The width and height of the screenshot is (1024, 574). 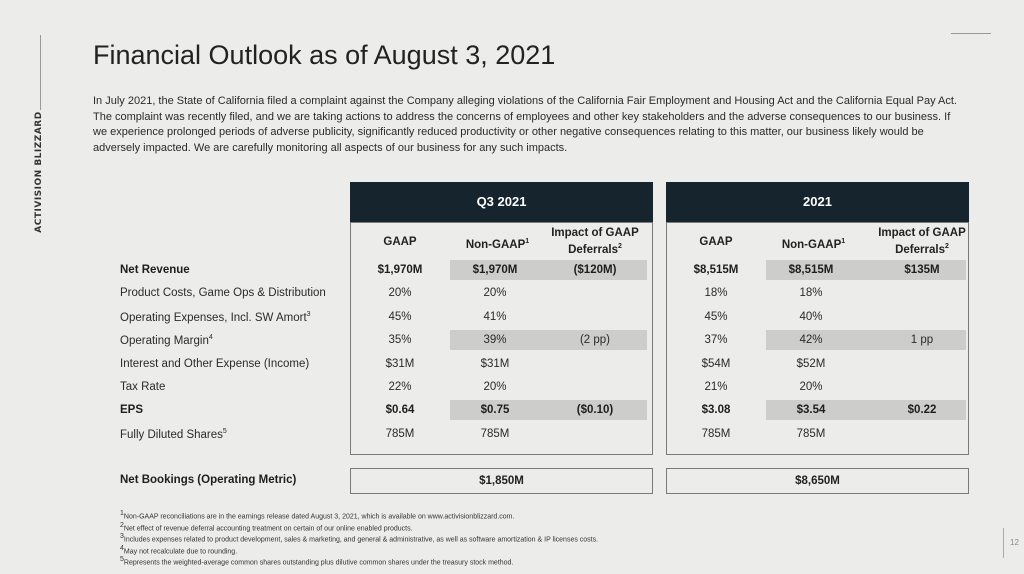 I want to click on net-bookings-box: $8,650M, so click(x=817, y=481).